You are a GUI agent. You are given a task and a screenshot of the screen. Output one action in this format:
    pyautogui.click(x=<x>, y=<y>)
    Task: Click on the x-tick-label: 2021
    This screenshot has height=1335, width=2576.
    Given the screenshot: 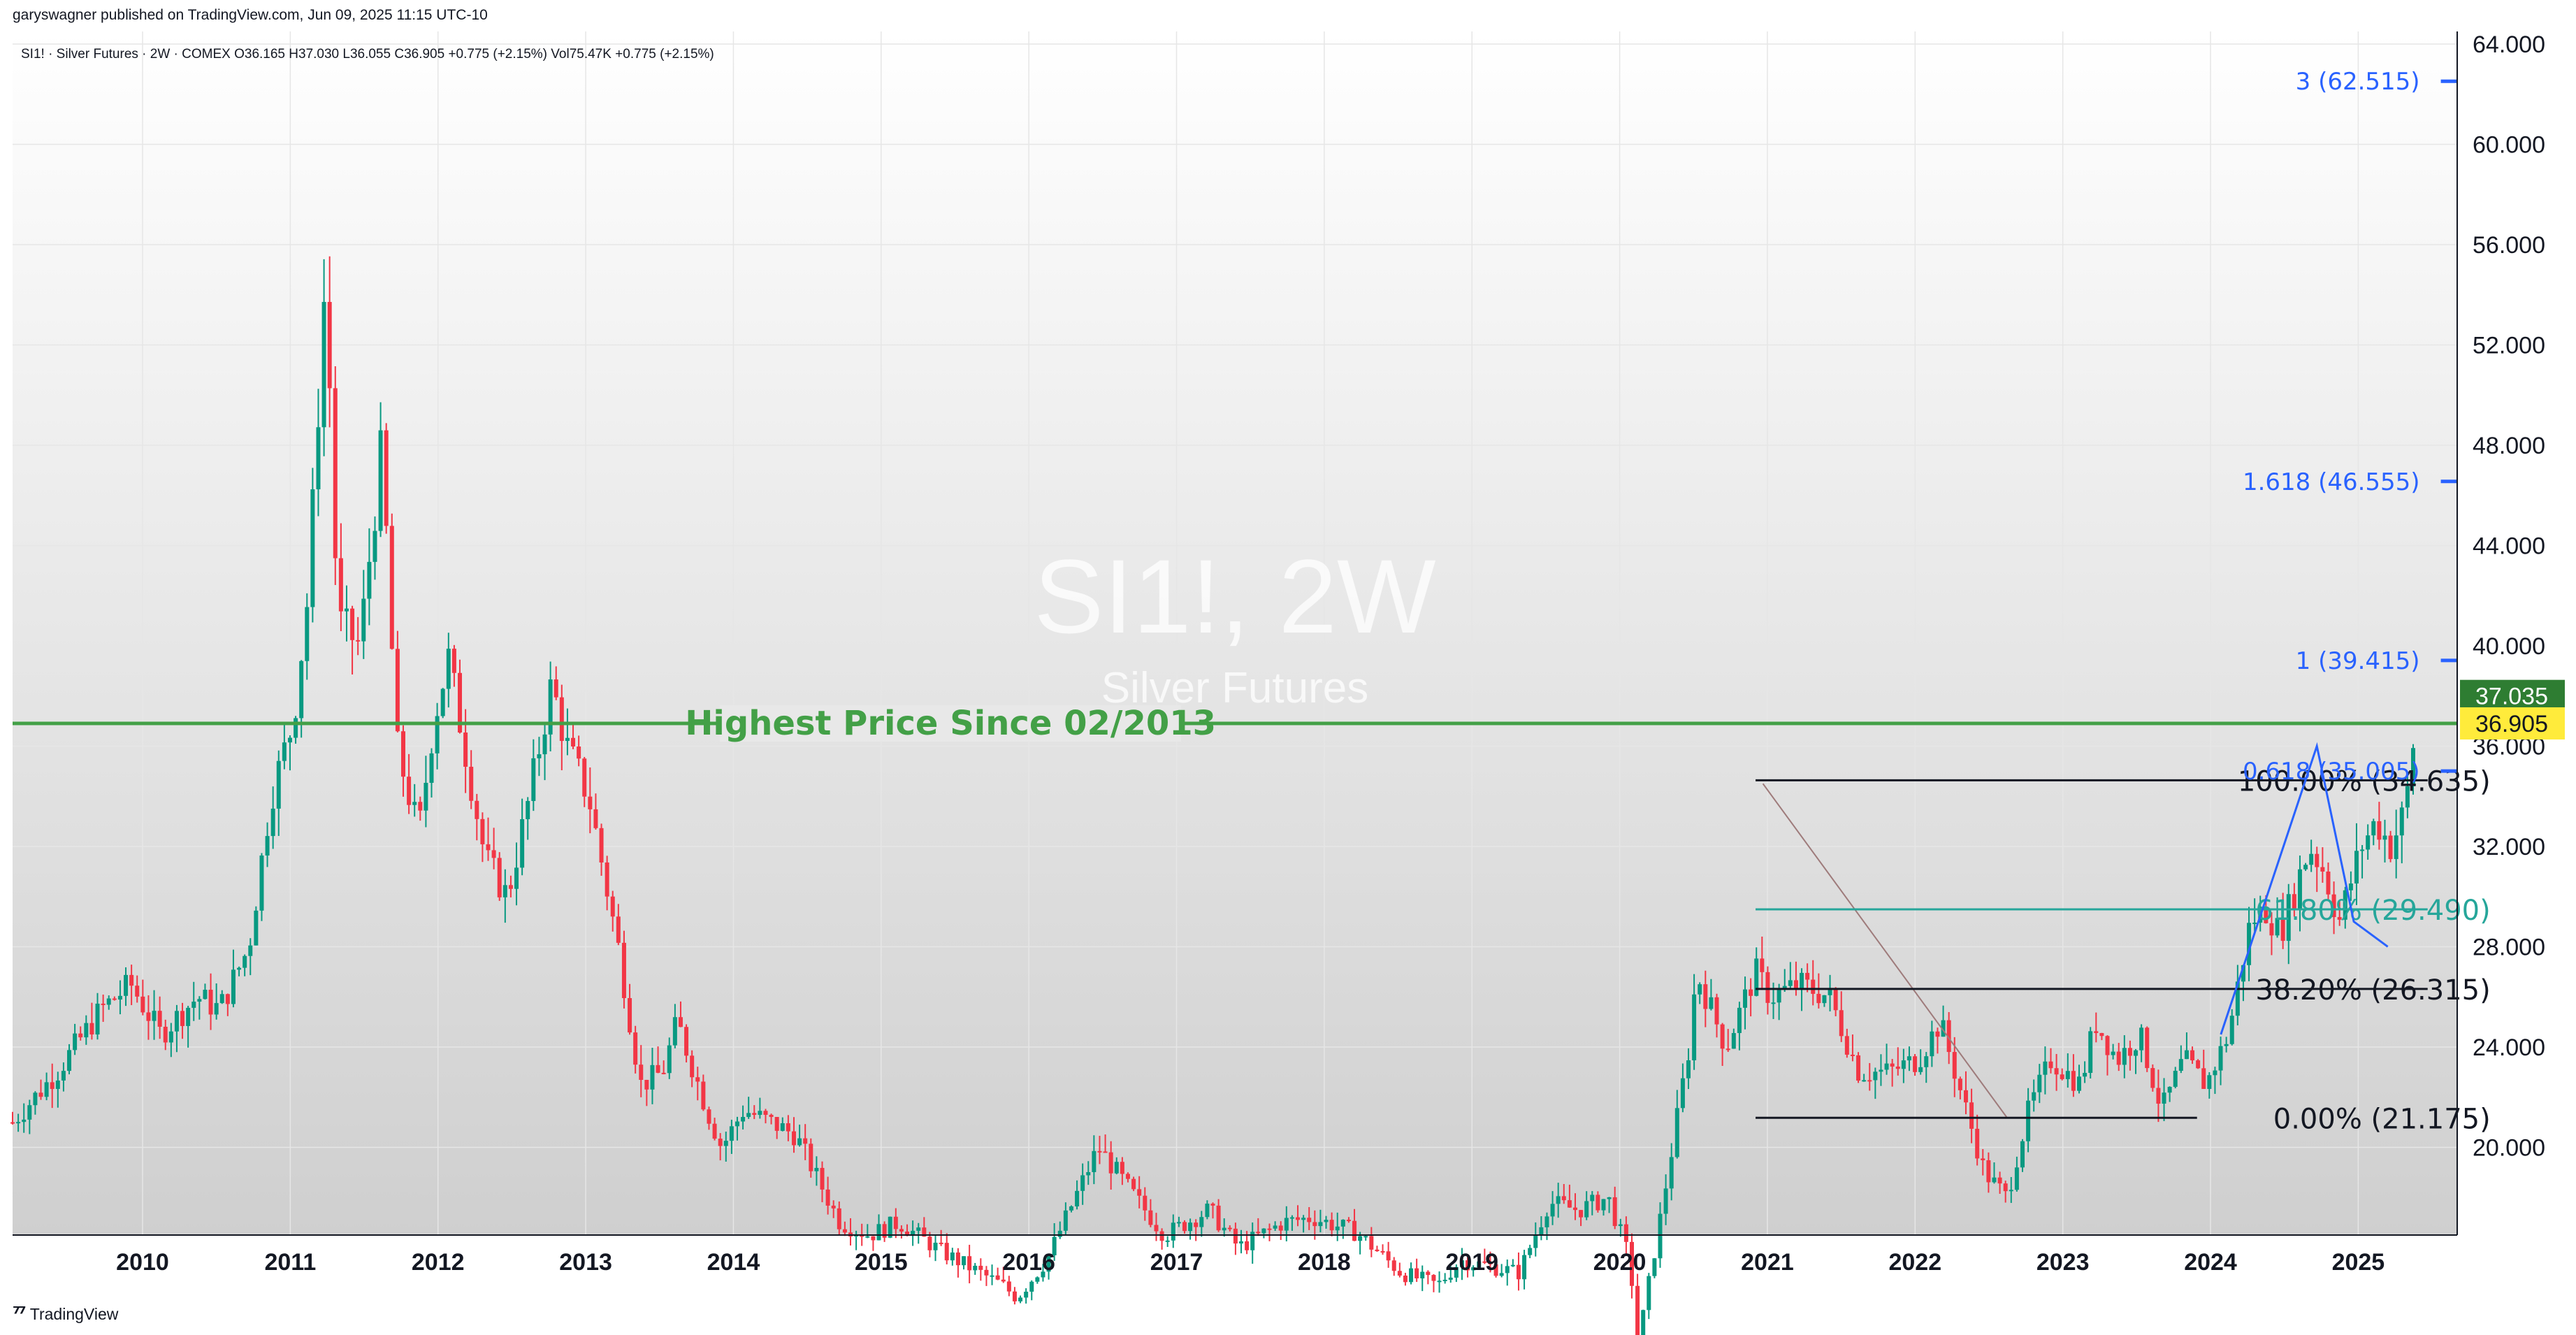 What is the action you would take?
    pyautogui.click(x=1768, y=1262)
    